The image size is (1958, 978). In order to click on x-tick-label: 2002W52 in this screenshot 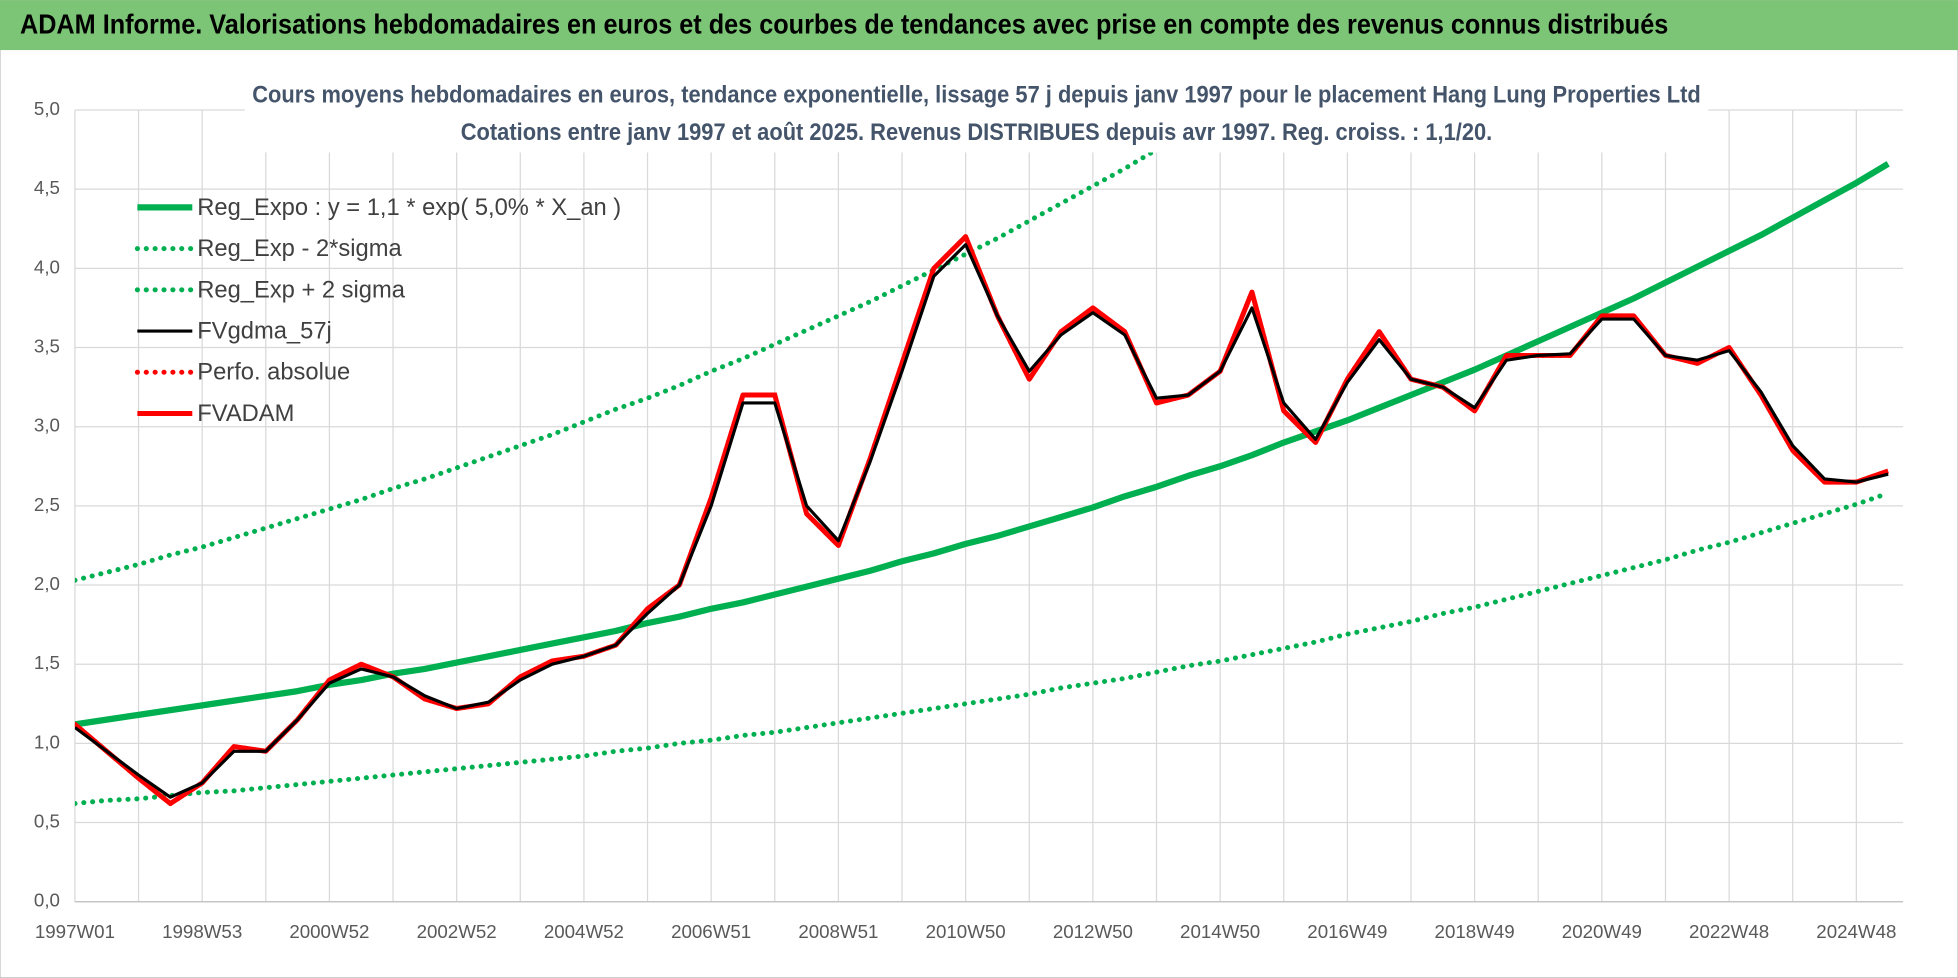, I will do `click(457, 931)`.